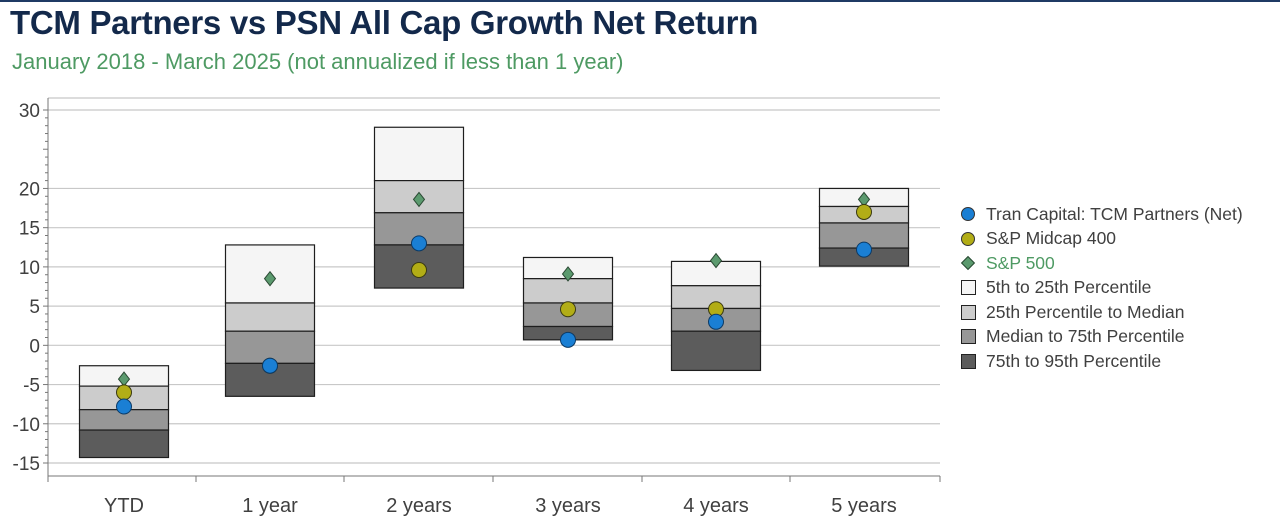 Image resolution: width=1280 pixels, height=531 pixels. Describe the element at coordinates (34, 346) in the screenshot. I see `y-tick-label: 0` at that location.